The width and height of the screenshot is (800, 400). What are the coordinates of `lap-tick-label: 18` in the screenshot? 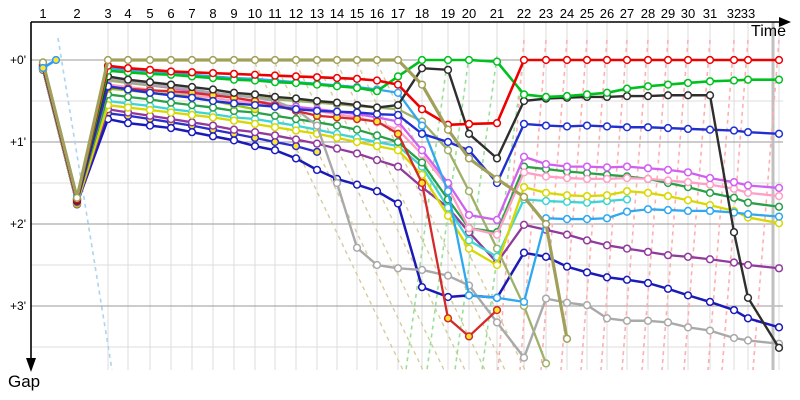 It's located at (422, 13).